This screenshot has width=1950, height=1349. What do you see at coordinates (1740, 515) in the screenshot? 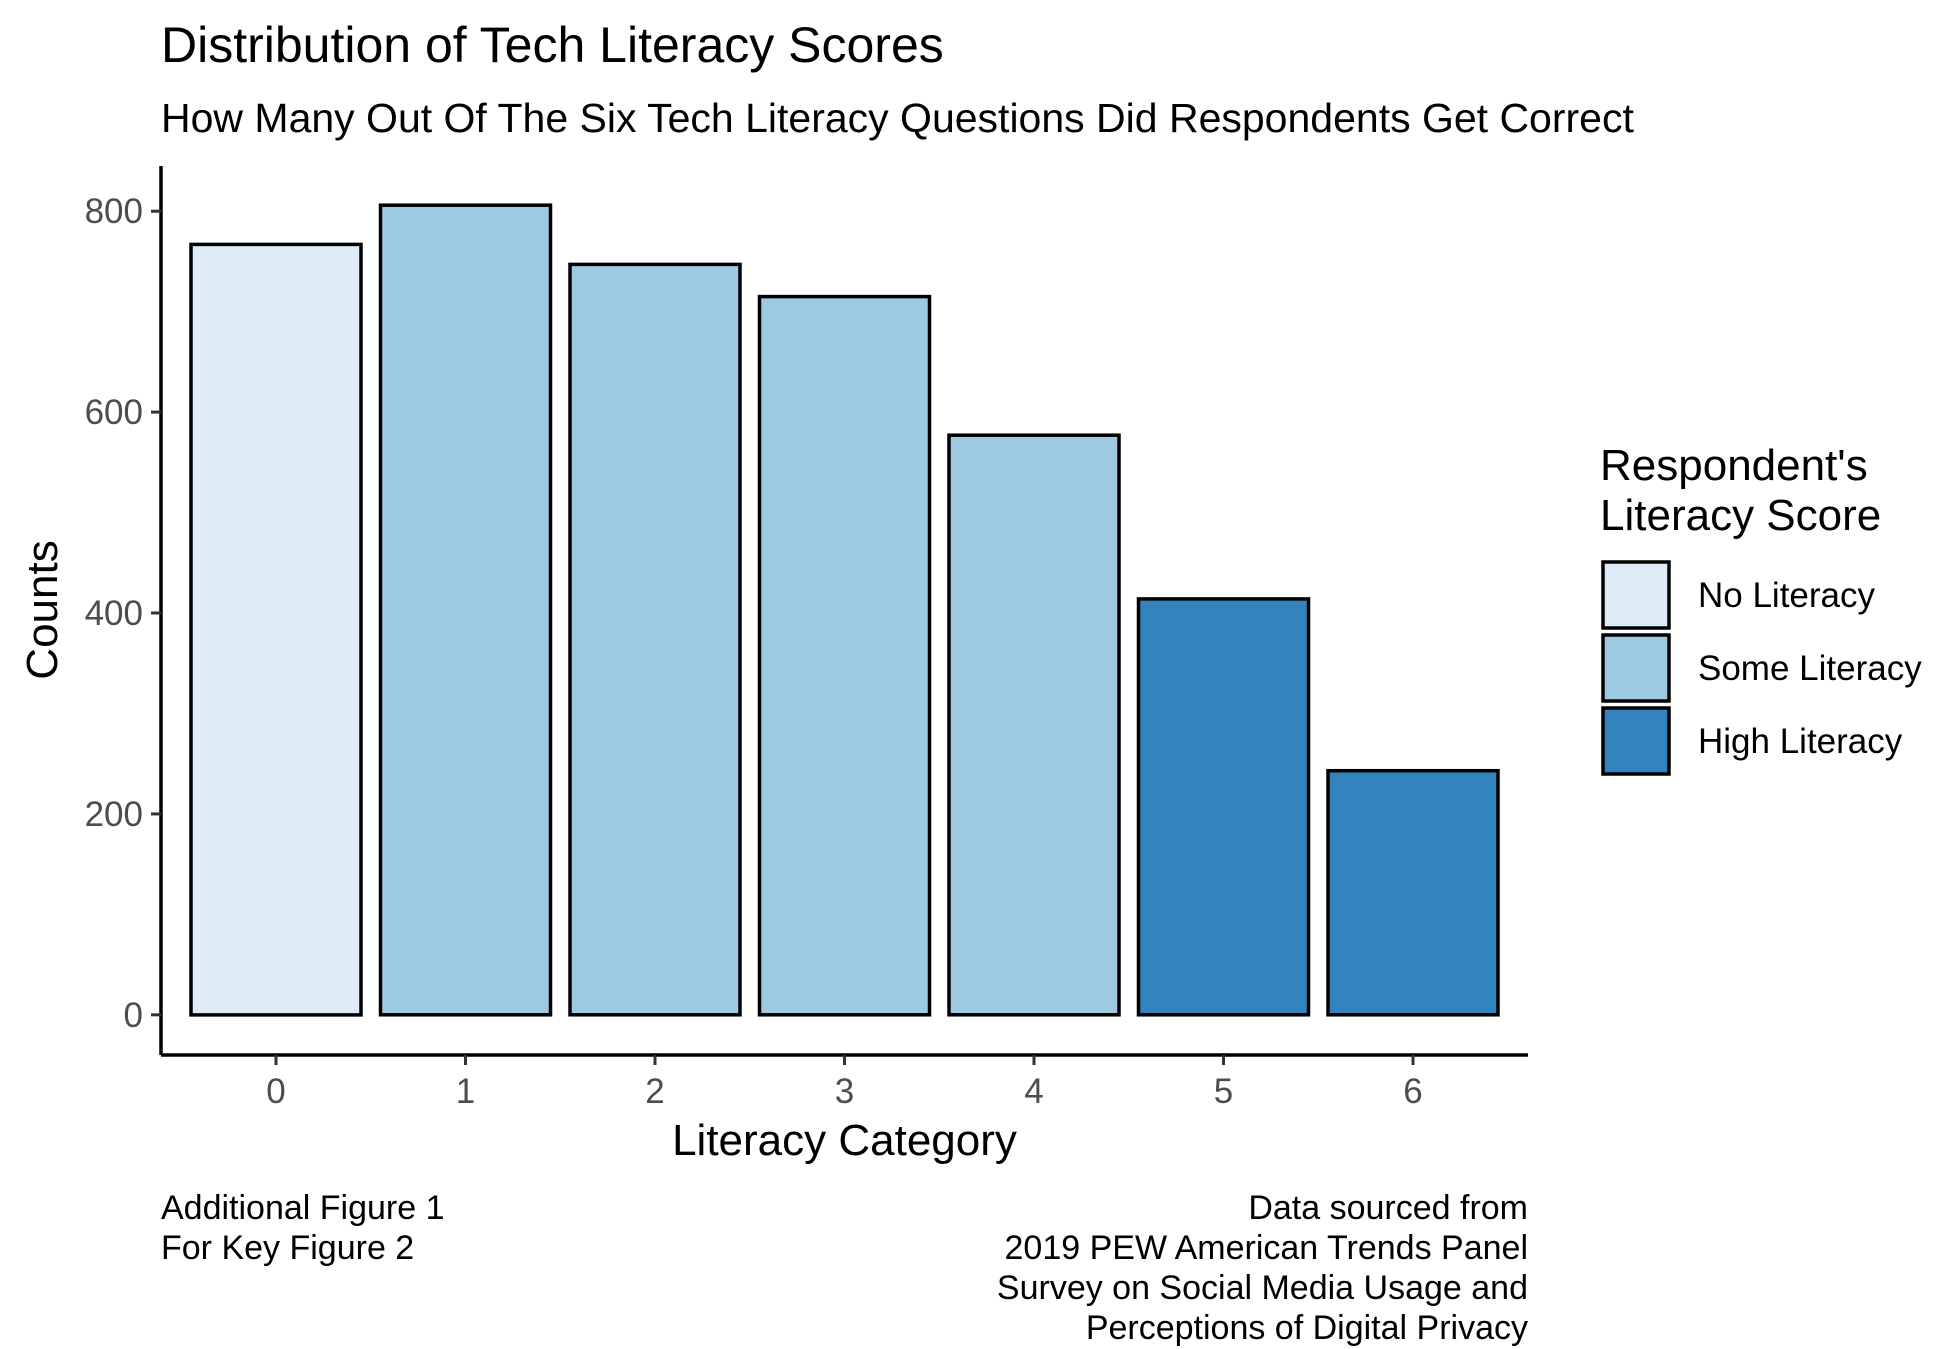
I see `legend-title-line-2: Literacy Score` at bounding box center [1740, 515].